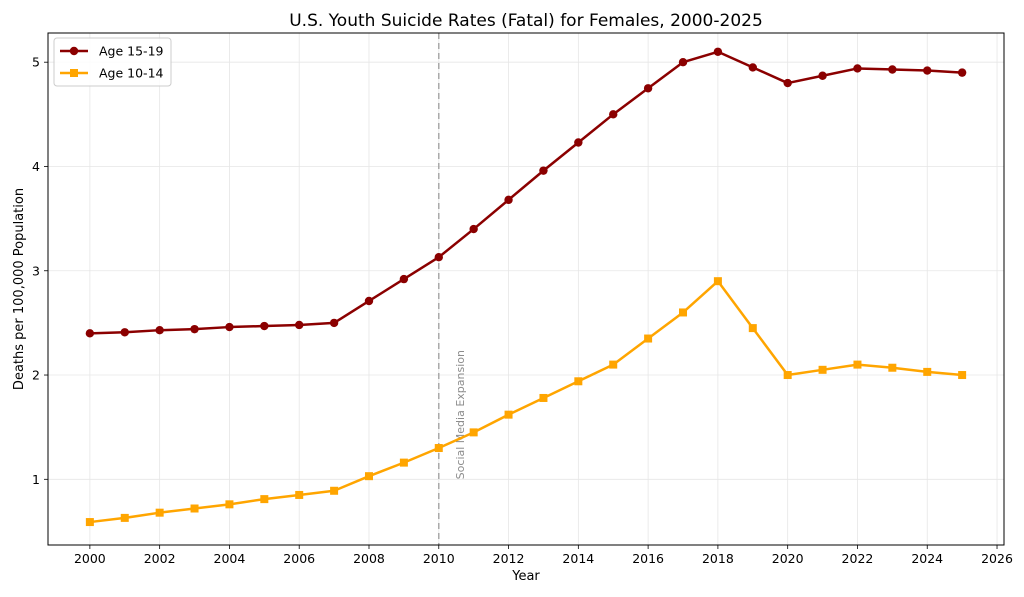 The width and height of the screenshot is (1024, 597). What do you see at coordinates (452, 289) in the screenshot?
I see `annotation-layer: Social Media Expansion` at bounding box center [452, 289].